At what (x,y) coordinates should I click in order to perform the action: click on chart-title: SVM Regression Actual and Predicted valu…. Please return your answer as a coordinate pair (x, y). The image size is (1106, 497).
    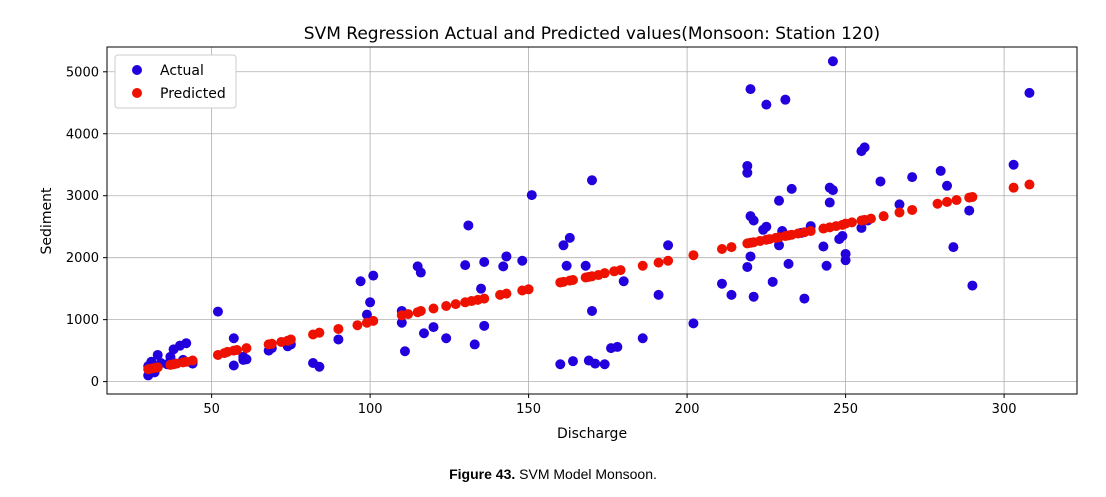
    Looking at the image, I should click on (592, 34).